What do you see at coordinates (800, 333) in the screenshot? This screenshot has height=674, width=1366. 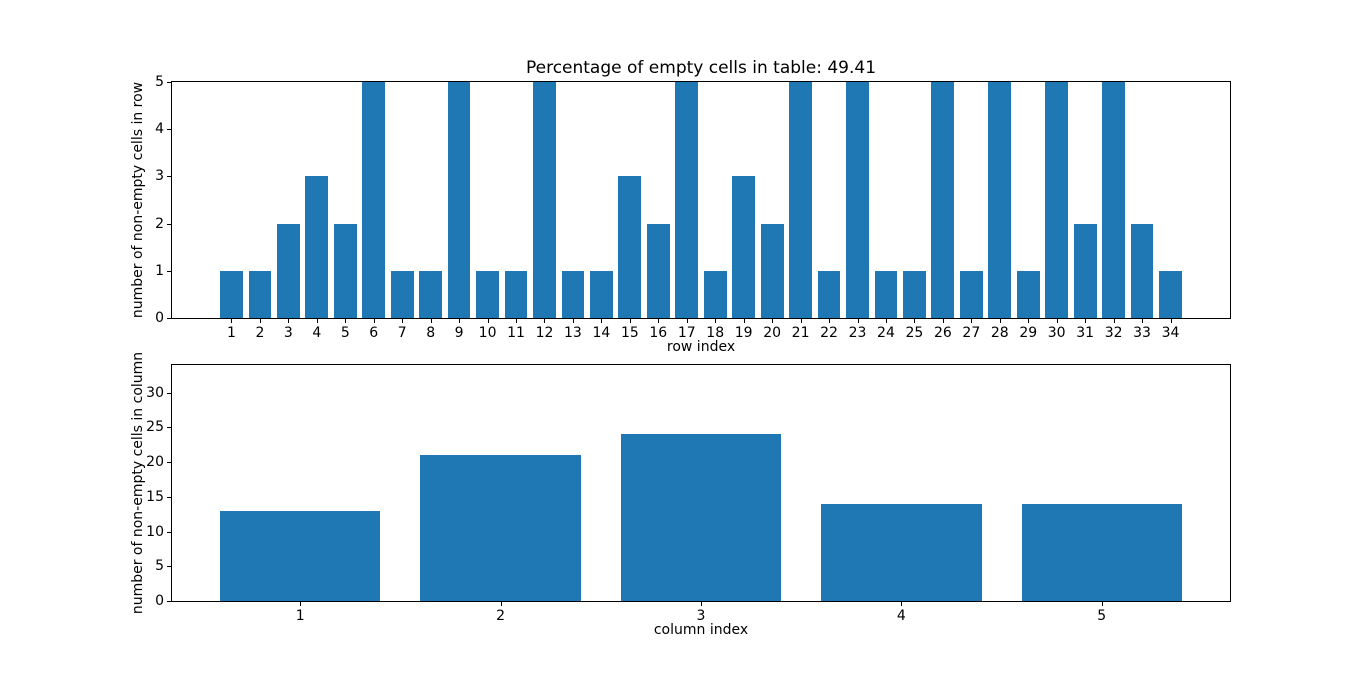 I see `x-tick-label: 21` at bounding box center [800, 333].